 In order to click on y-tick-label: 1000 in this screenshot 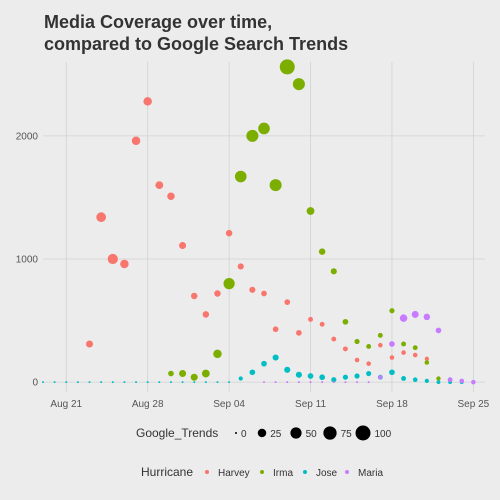, I will do `click(27, 260)`.